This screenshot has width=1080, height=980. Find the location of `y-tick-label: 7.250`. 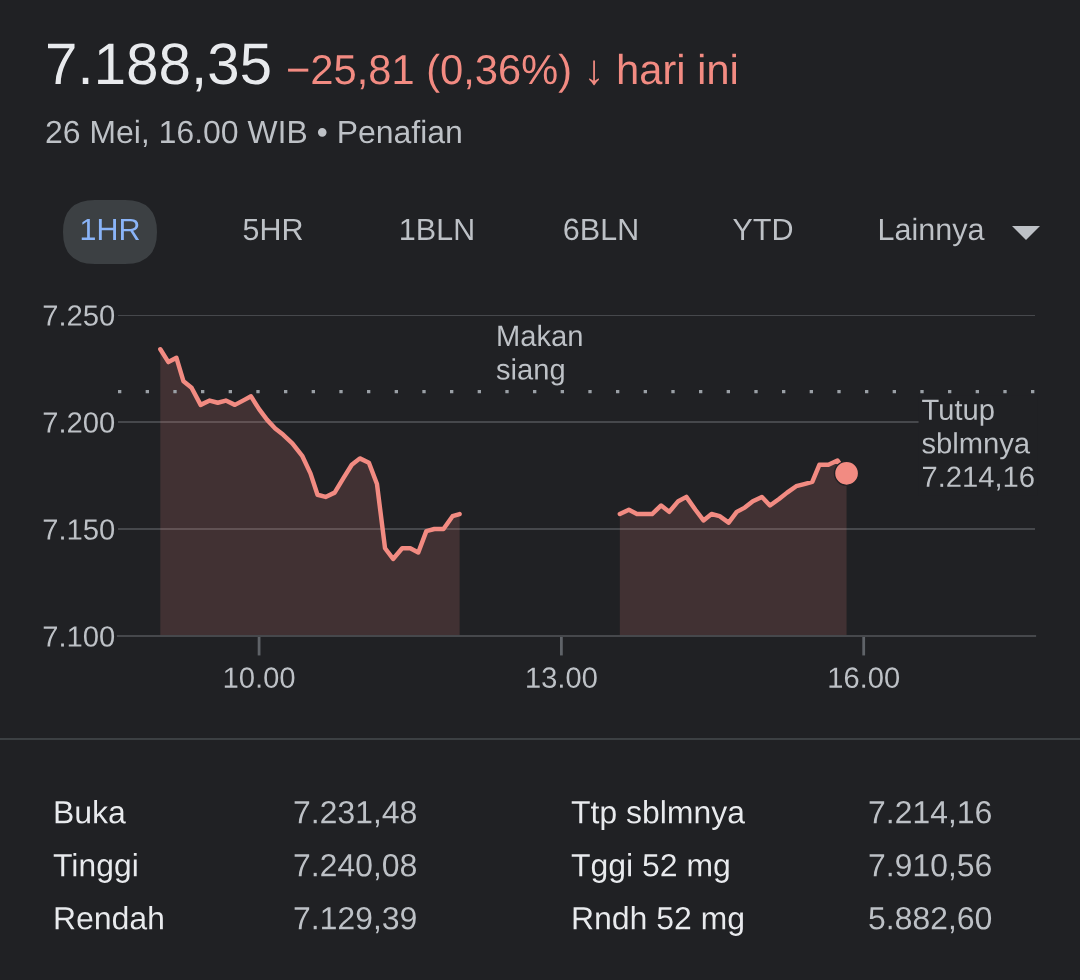

y-tick-label: 7.250 is located at coordinates (79, 315).